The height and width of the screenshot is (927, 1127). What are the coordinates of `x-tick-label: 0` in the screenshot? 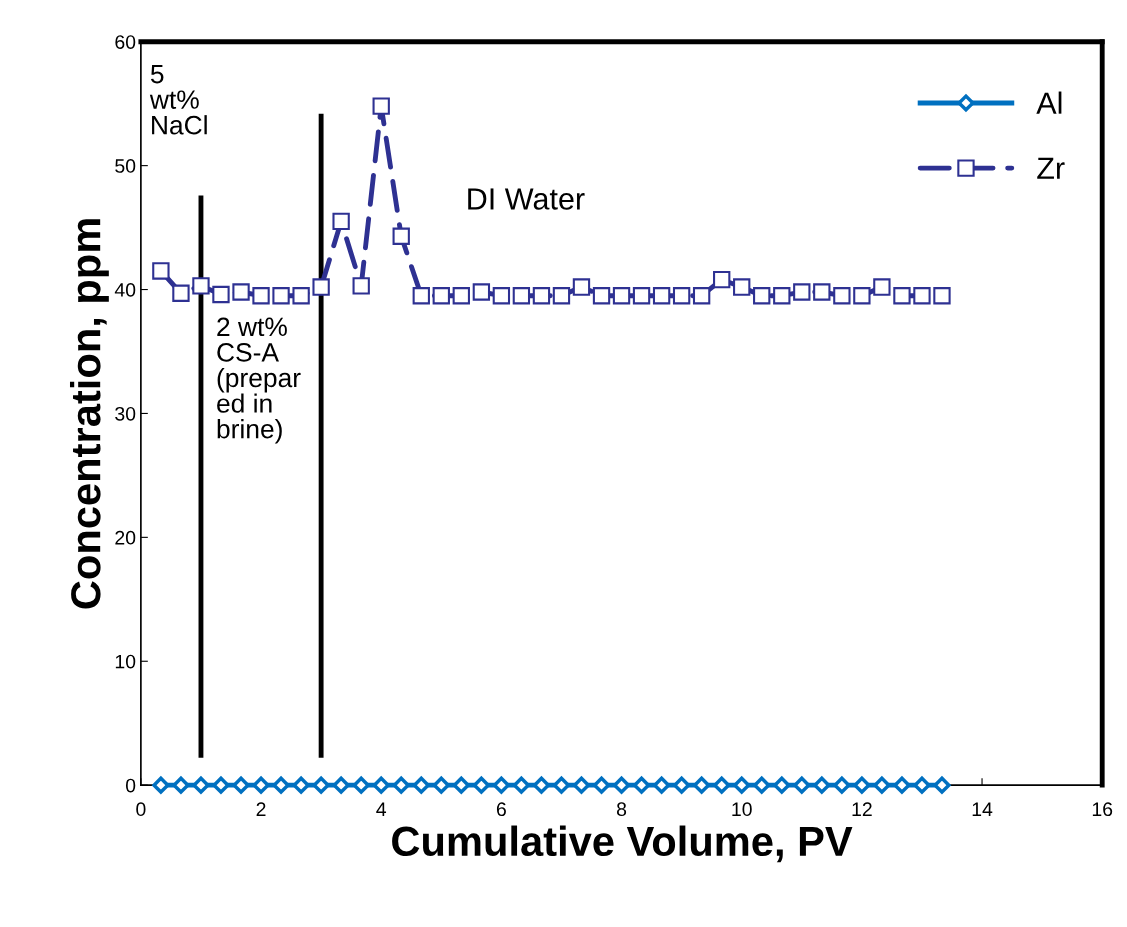 It's located at (141, 809).